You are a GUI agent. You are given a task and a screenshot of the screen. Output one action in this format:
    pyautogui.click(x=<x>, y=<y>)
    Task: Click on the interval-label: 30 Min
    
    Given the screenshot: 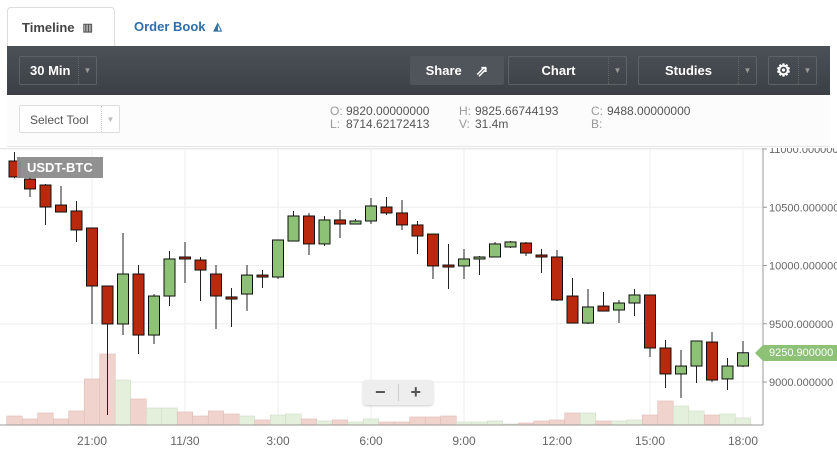 What is the action you would take?
    pyautogui.click(x=50, y=70)
    